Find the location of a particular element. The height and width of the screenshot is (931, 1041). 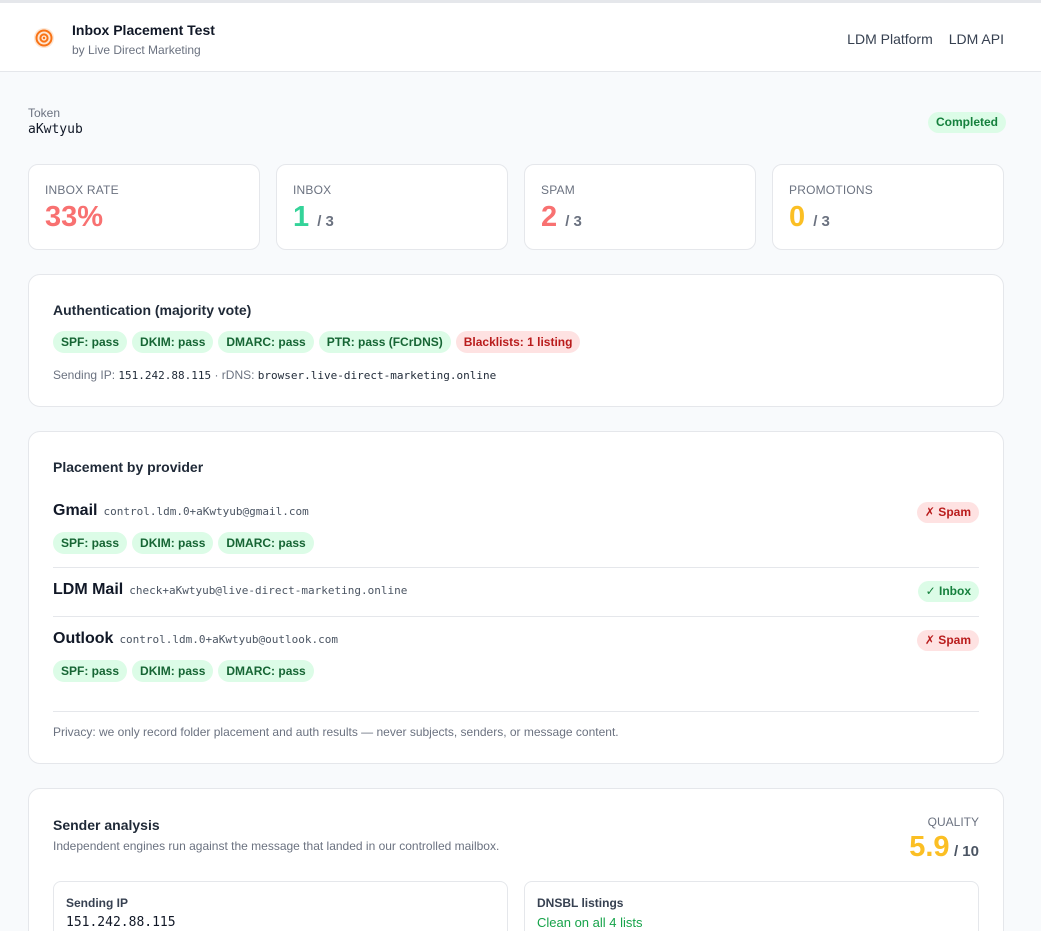

quality-label: QUALITY is located at coordinates (953, 822).